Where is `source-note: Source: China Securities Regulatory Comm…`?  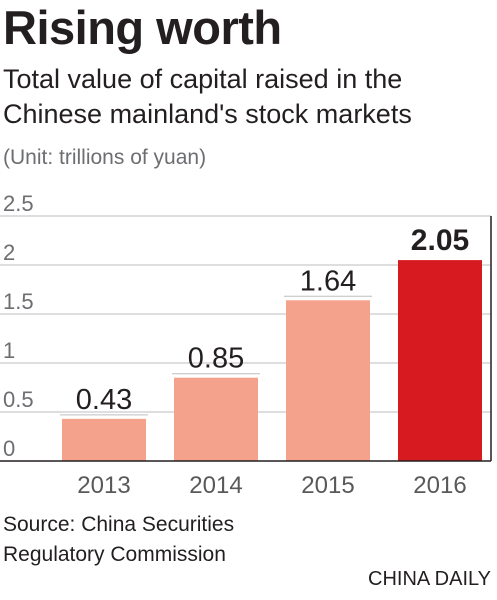 source-note: Source: China Securities Regulatory Comm… is located at coordinates (119, 539).